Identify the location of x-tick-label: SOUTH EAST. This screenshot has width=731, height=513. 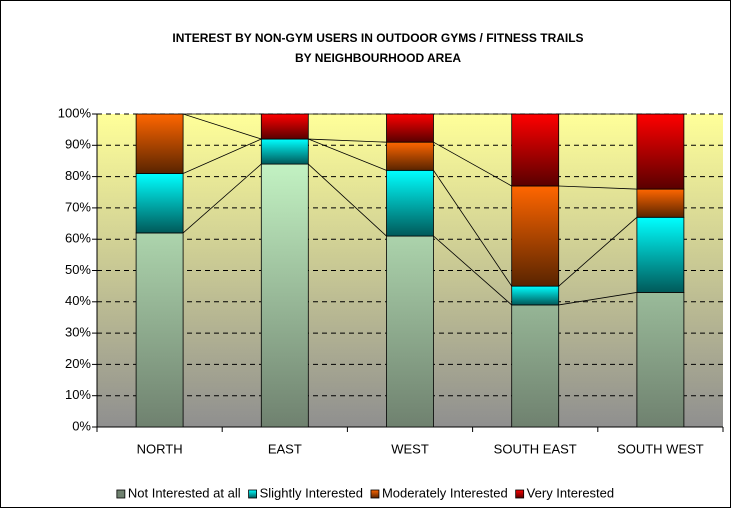
(535, 448).